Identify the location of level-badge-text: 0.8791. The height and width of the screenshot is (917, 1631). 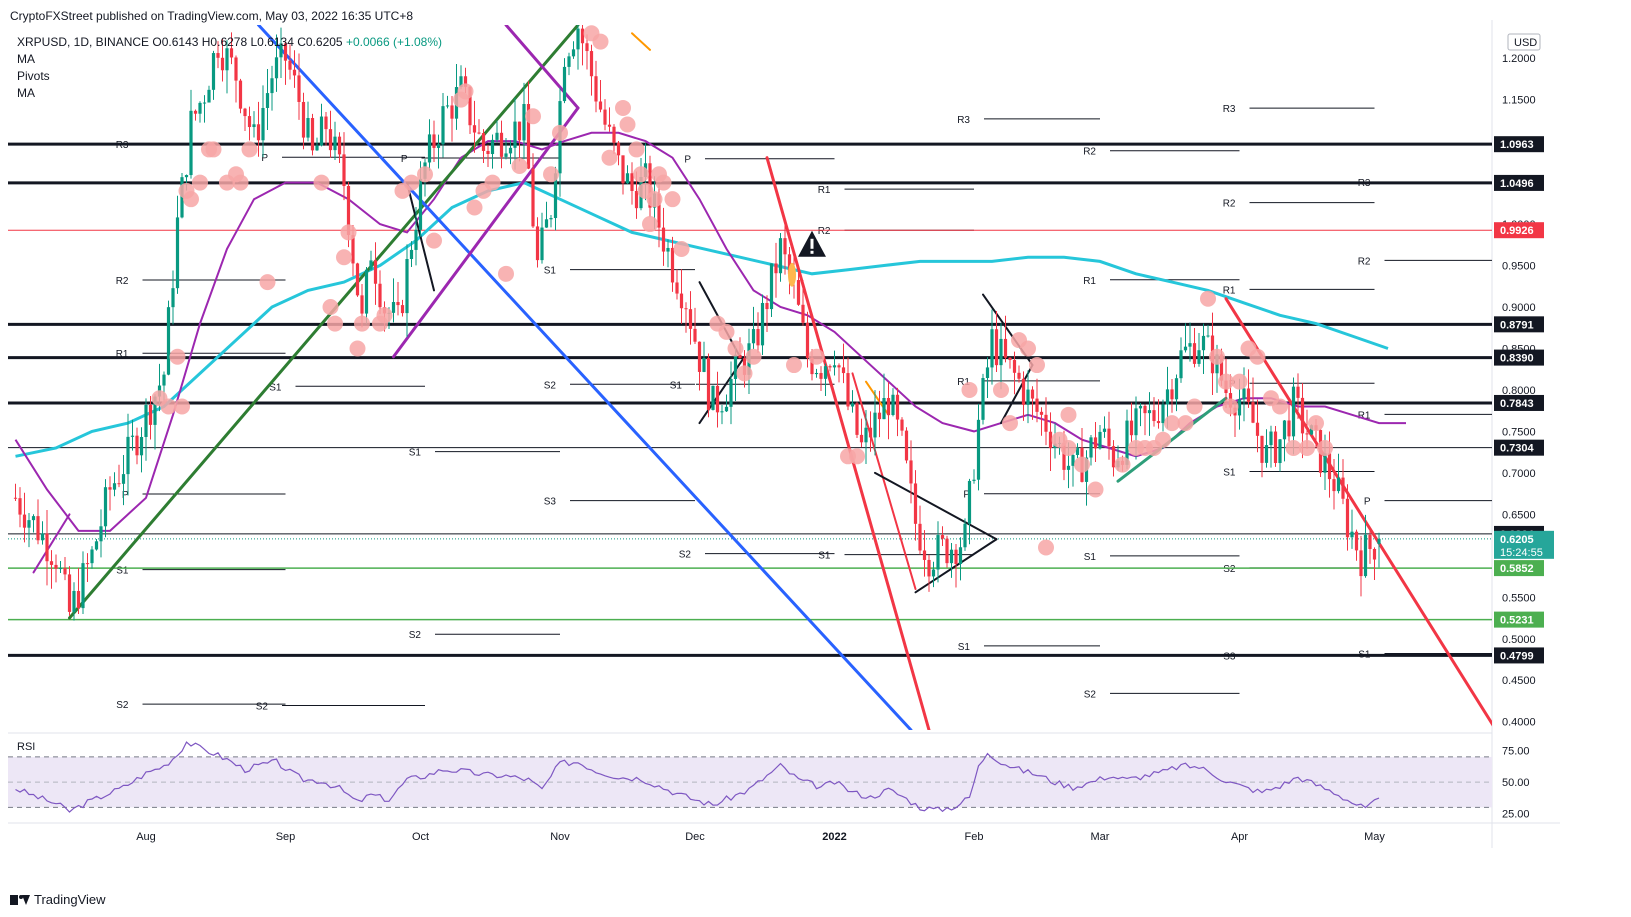
(1517, 325).